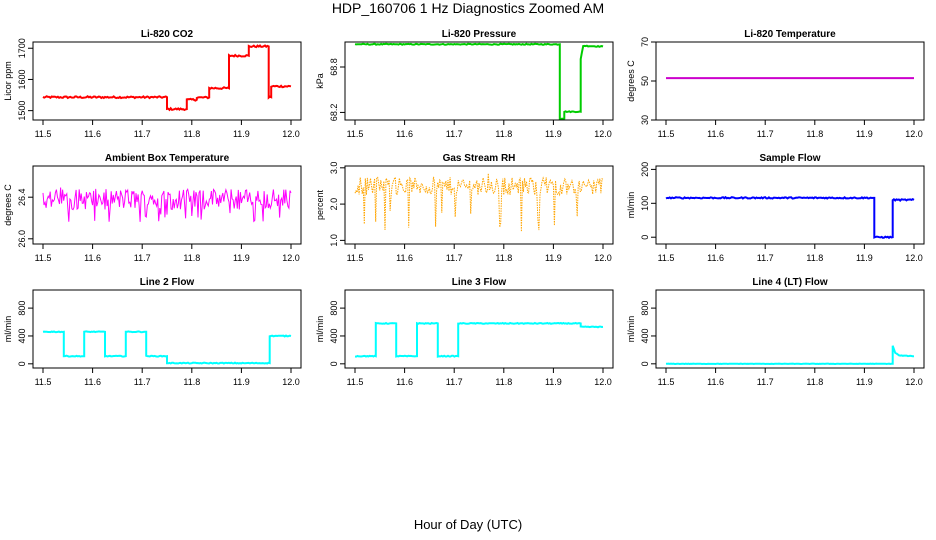  What do you see at coordinates (320, 81) in the screenshot?
I see `y-axis-label: kPa` at bounding box center [320, 81].